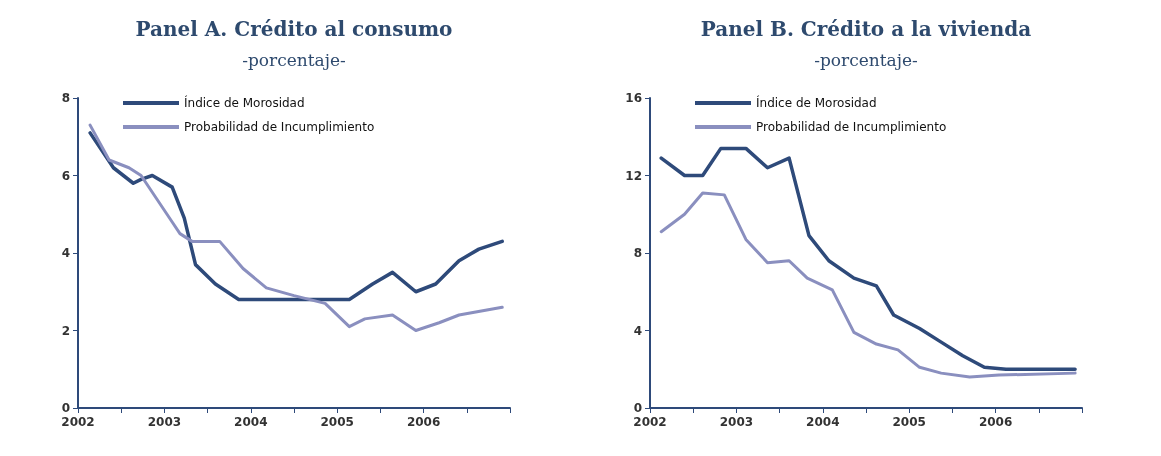 This screenshot has width=1161, height=456. I want to click on chart-title: Panel A. Crédito al consumo, so click(294, 29).